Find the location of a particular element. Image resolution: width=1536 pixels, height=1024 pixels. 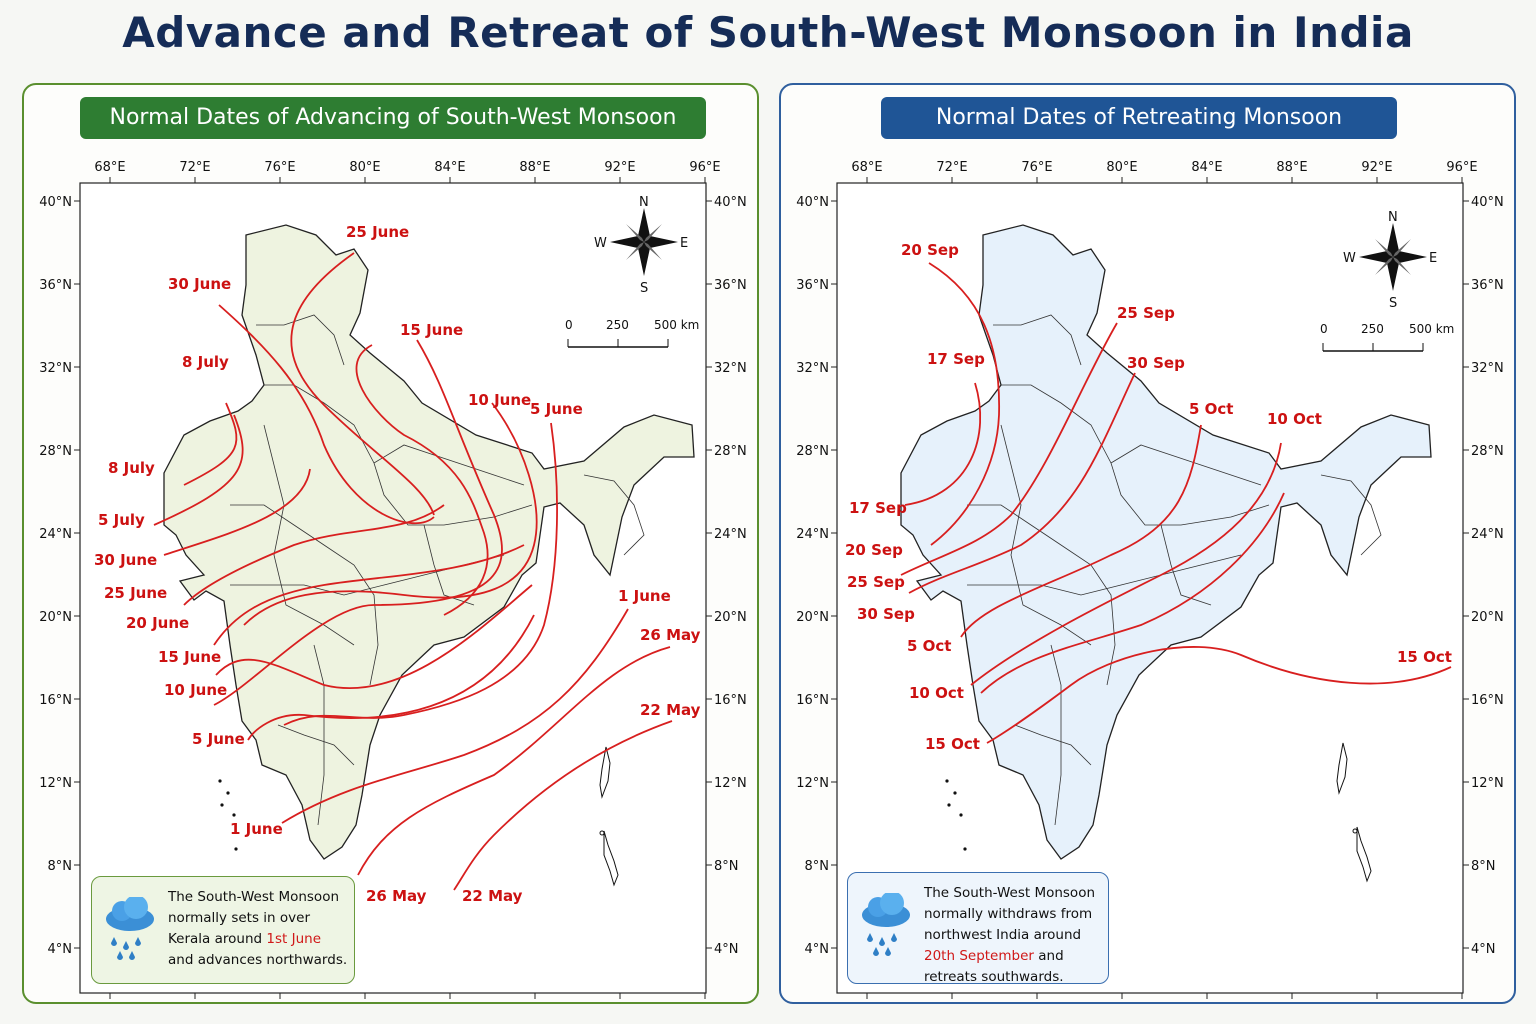

longitude-label: 96°E is located at coordinates (1461, 167).